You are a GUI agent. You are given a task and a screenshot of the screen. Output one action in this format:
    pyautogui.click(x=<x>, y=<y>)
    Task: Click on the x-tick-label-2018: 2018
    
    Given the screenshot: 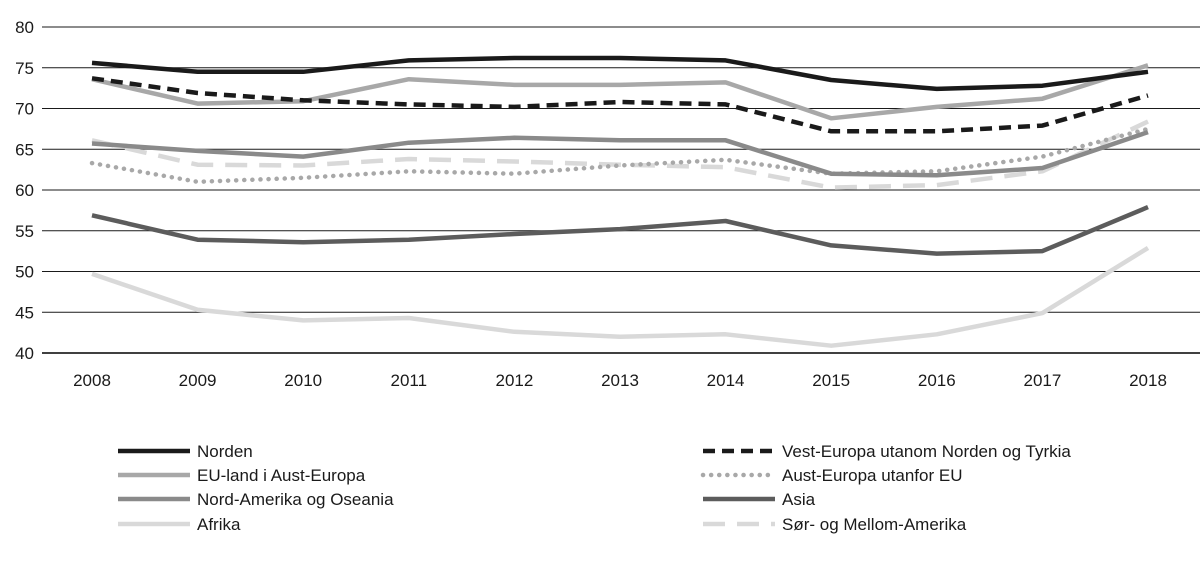 What is the action you would take?
    pyautogui.click(x=1148, y=380)
    